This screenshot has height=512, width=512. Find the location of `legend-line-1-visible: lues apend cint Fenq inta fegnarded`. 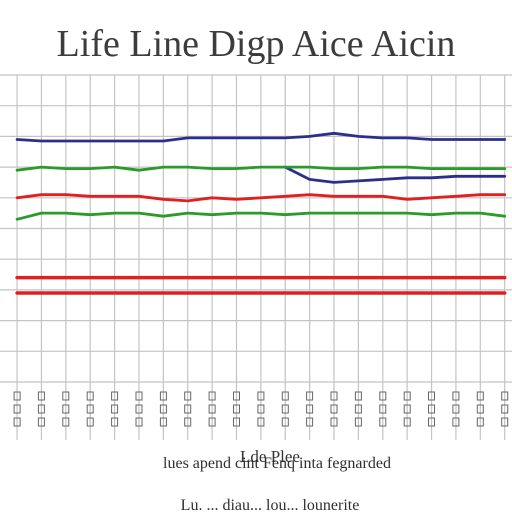

legend-line-1-visible: lues apend cint Fenq inta fegnarded is located at coordinates (277, 463).